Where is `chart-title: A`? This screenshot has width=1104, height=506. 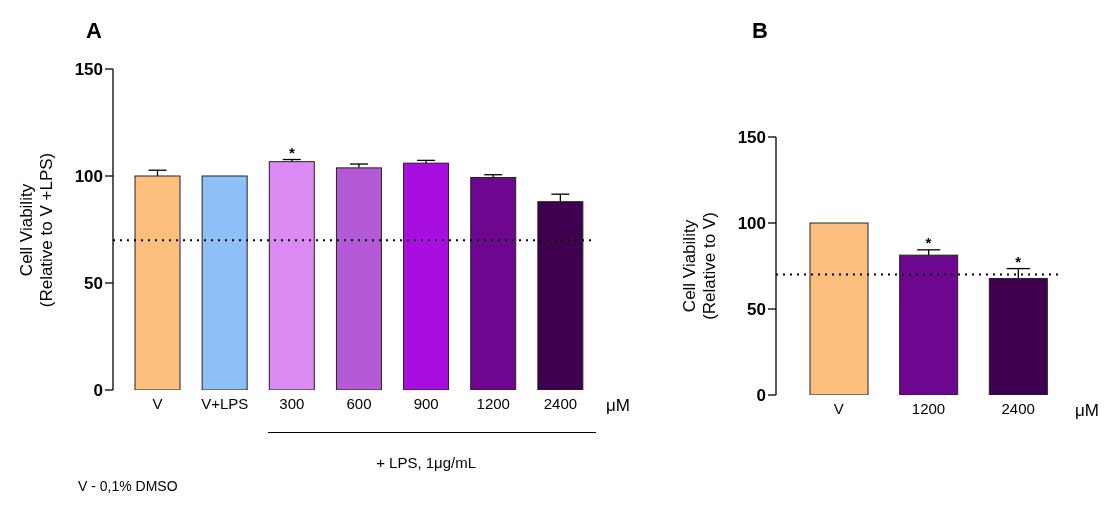 chart-title: A is located at coordinates (94, 31).